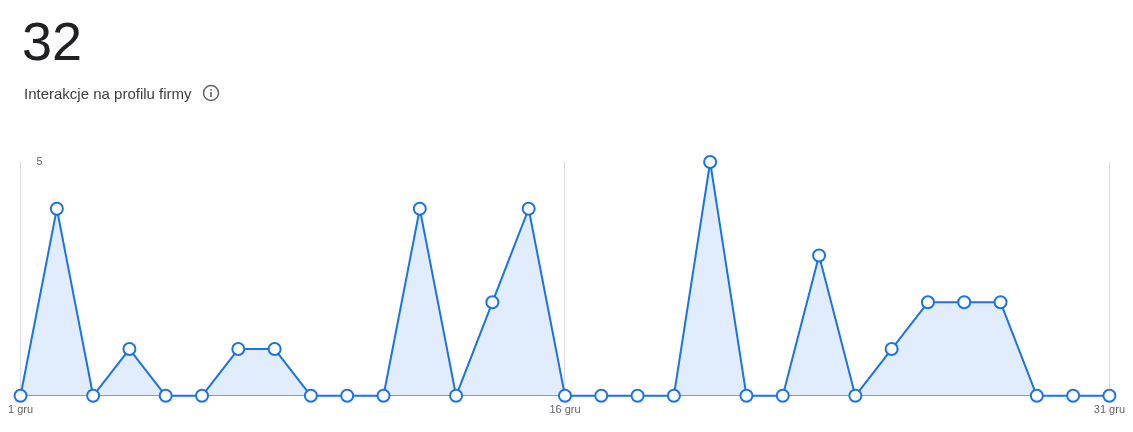 This screenshot has width=1133, height=432. I want to click on chart-title: 32, so click(52, 41).